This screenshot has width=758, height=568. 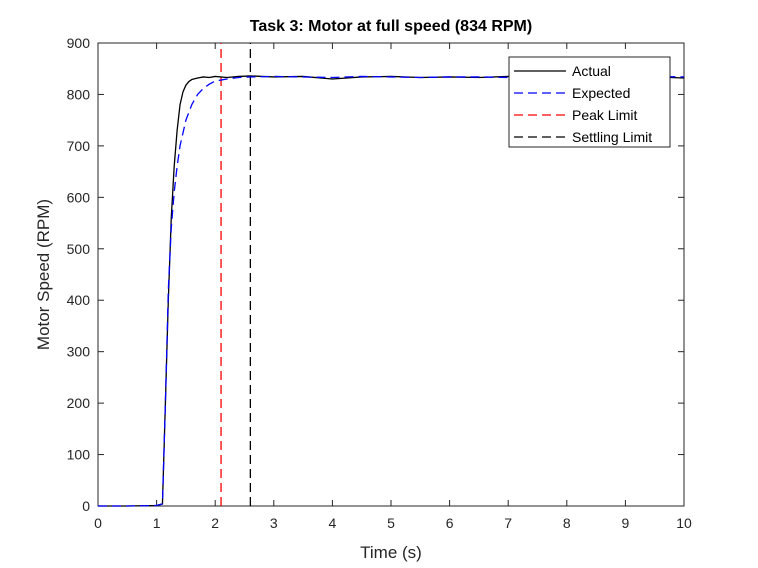 What do you see at coordinates (612, 137) in the screenshot?
I see `legend-entry-label: Settling Limit` at bounding box center [612, 137].